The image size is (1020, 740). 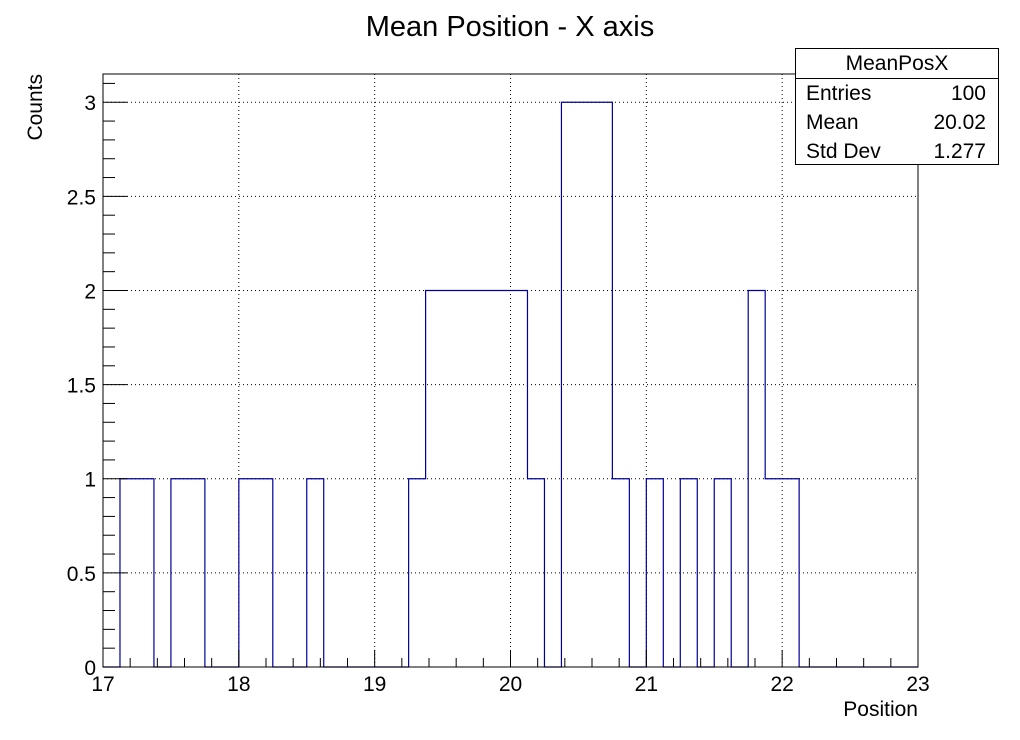 I want to click on stats-row-mean: Mean 20.02, so click(x=897, y=122).